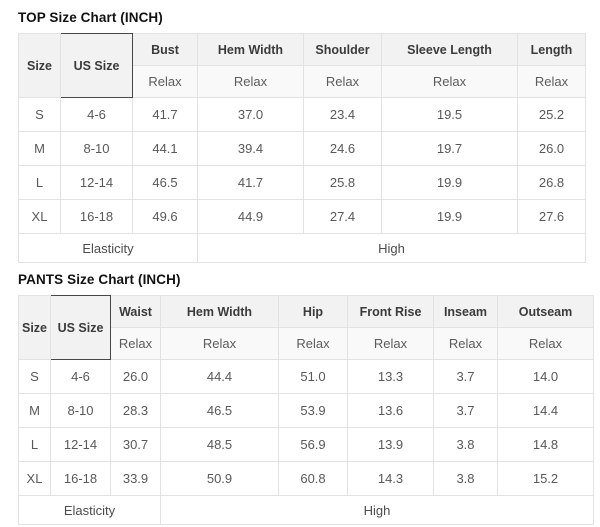 This screenshot has width=600, height=527. I want to click on value-cell: 25.8, so click(342, 182).